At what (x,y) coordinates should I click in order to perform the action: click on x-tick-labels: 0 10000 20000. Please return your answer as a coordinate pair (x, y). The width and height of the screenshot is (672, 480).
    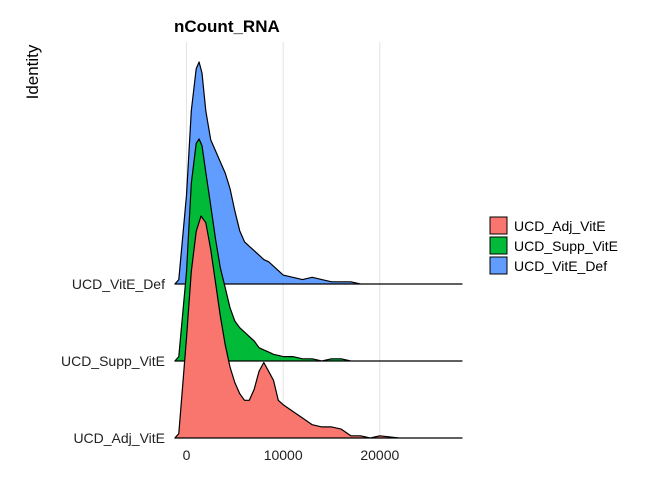
    Looking at the image, I should click on (291, 455).